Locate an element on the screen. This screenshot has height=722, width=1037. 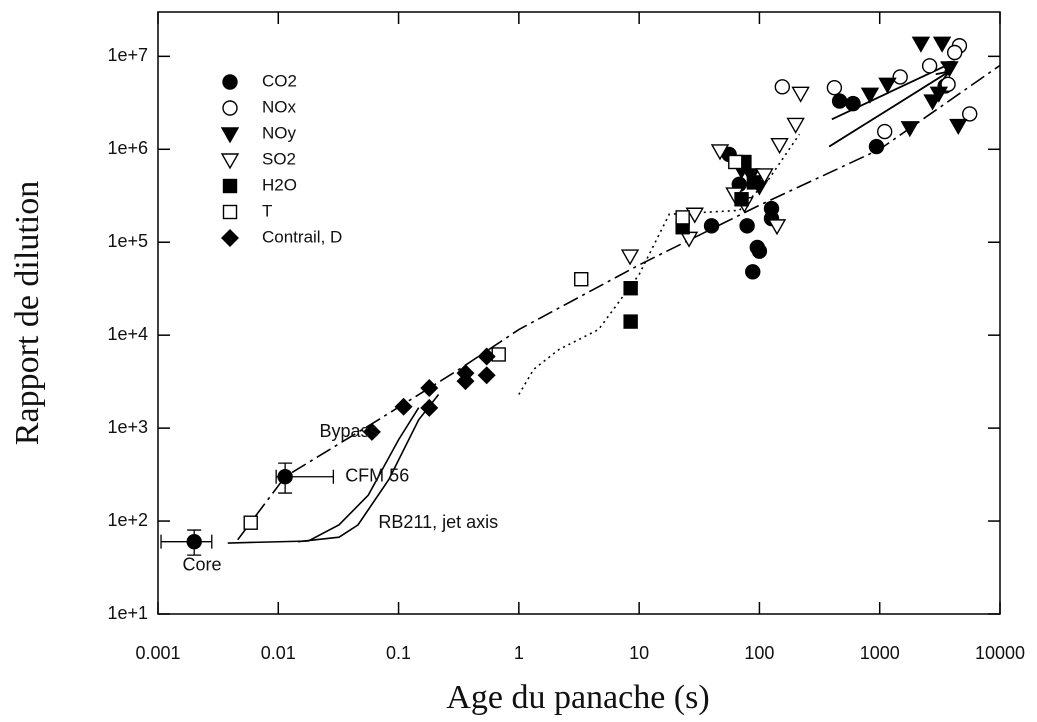
x-tick-label: 10 is located at coordinates (639, 653).